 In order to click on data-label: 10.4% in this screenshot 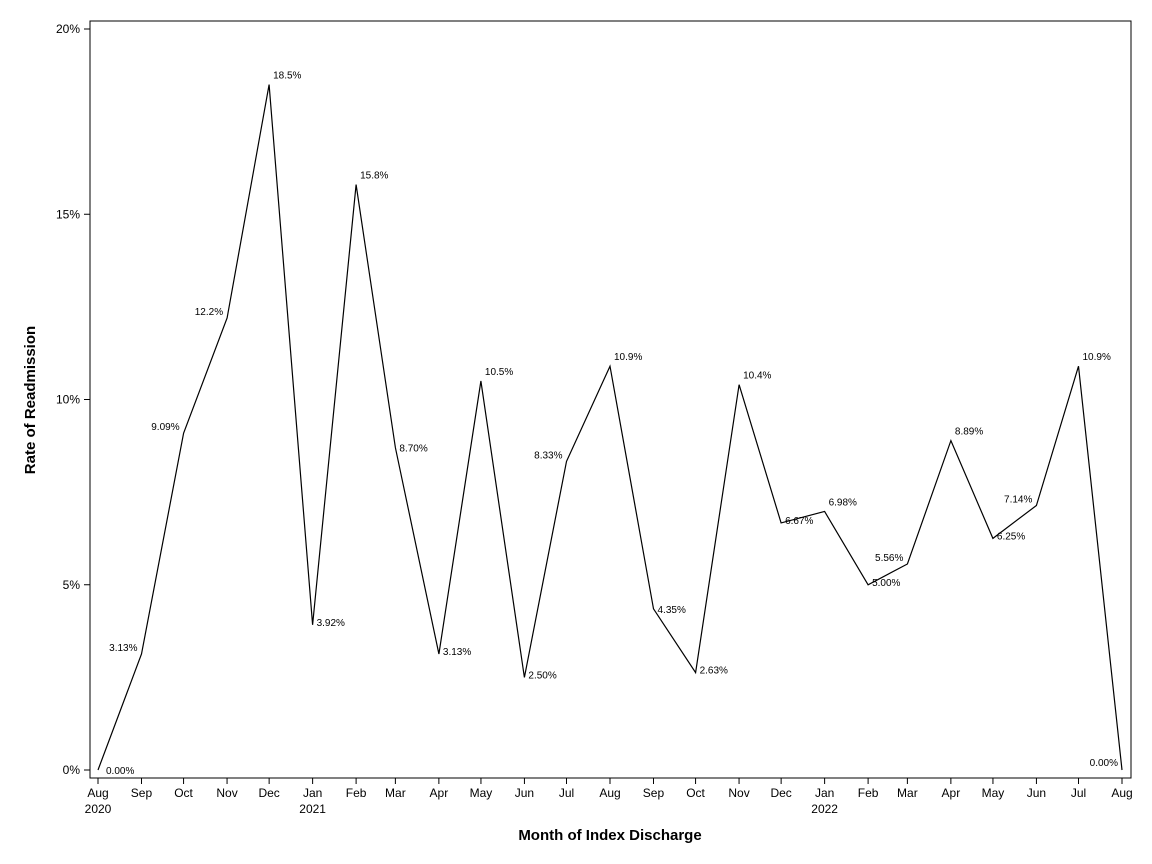, I will do `click(757, 376)`.